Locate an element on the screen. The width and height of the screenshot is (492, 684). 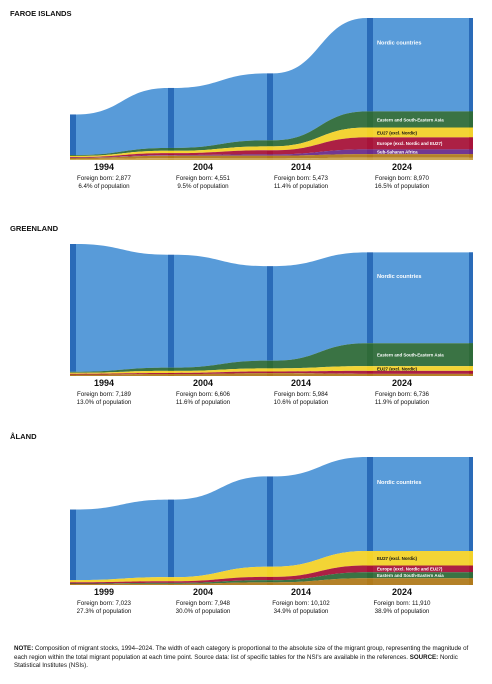
series-nordic is located at coordinates (271, 519).